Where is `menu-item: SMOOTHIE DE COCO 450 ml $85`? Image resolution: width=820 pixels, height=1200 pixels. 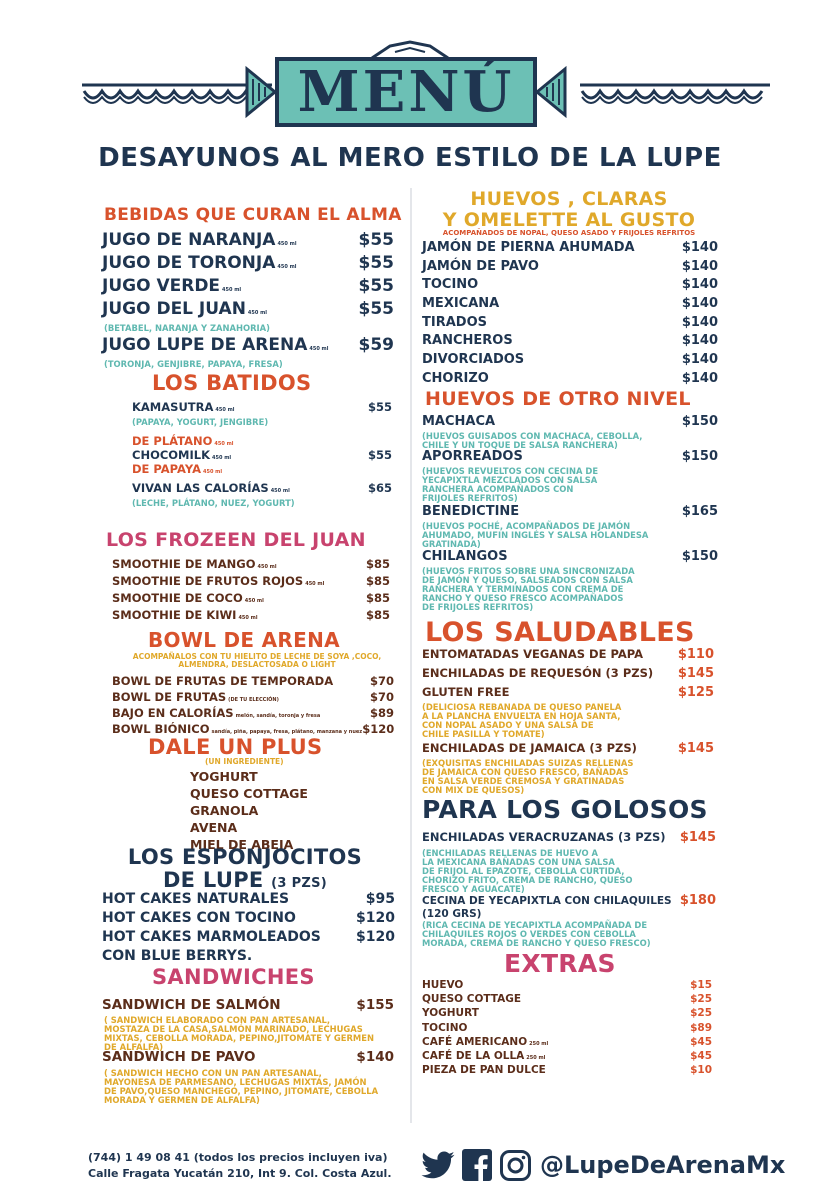
menu-item: SMOOTHIE DE COCO 450 ml $85 is located at coordinates (251, 598).